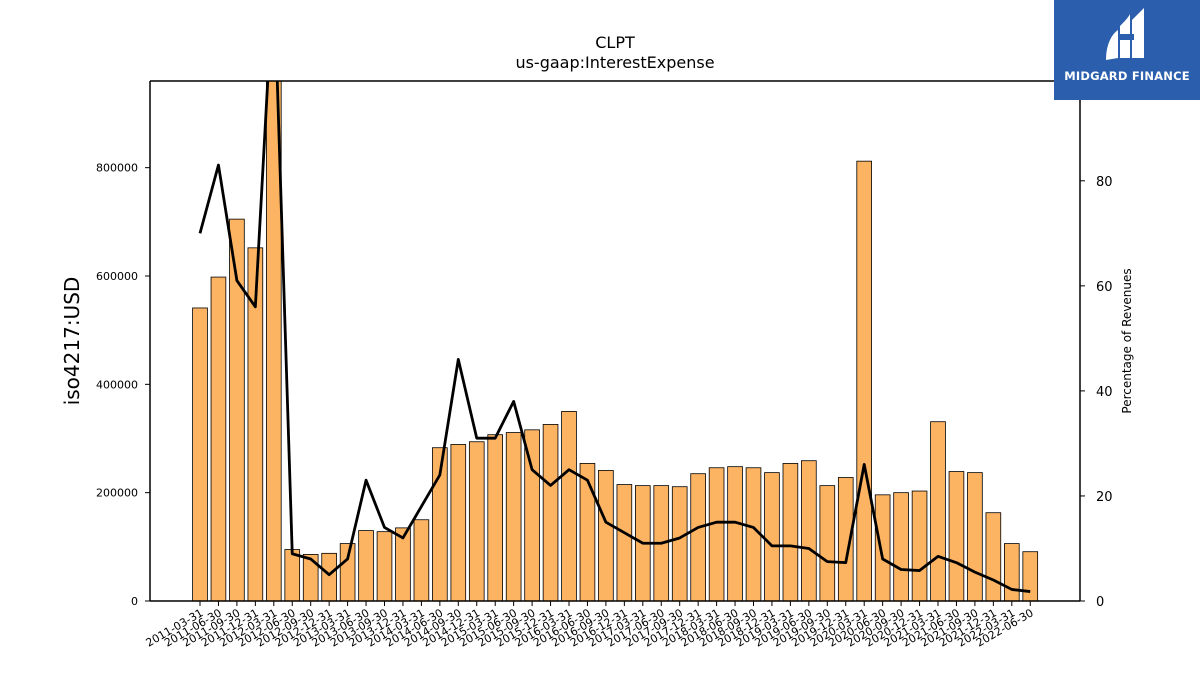  What do you see at coordinates (117, 276) in the screenshot?
I see `y-tick-label-left: 600000` at bounding box center [117, 276].